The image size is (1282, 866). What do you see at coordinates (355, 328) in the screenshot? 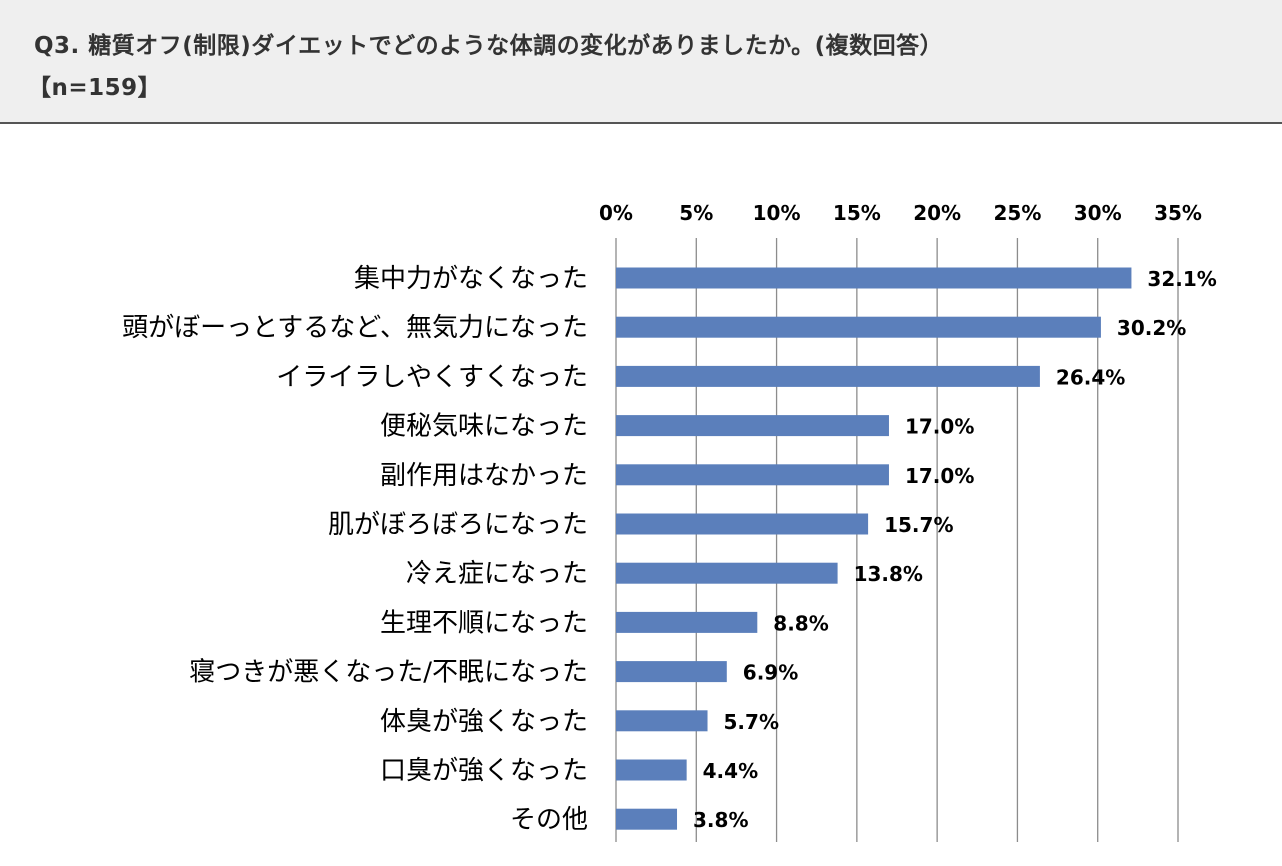
I see `category-label: 頭がぼーっとするなど、無気力になった` at bounding box center [355, 328].